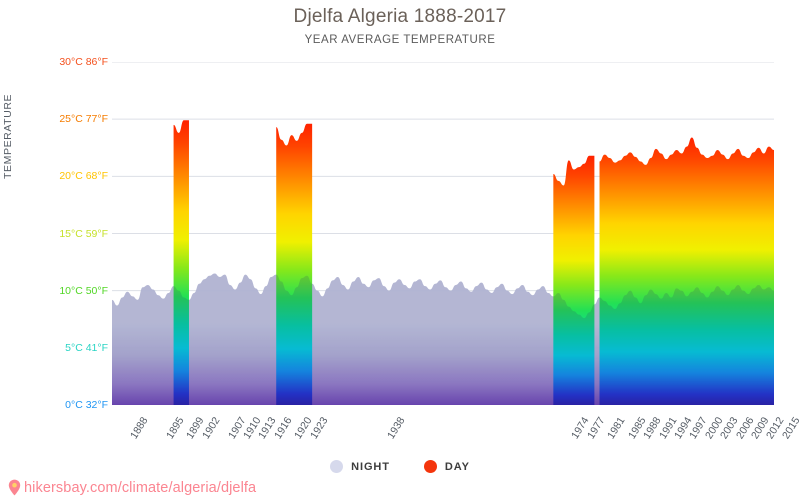  Describe the element at coordinates (337, 466) in the screenshot. I see `night-swatch-icon` at that location.